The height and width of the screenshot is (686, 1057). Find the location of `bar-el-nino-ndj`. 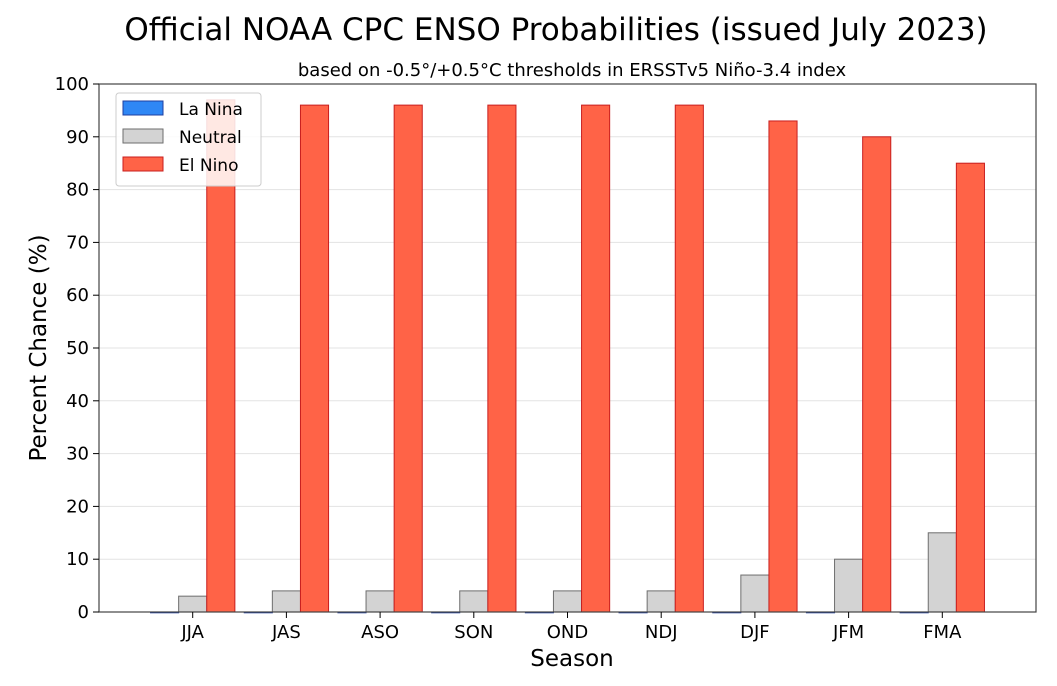

bar-el-nino-ndj is located at coordinates (689, 358).